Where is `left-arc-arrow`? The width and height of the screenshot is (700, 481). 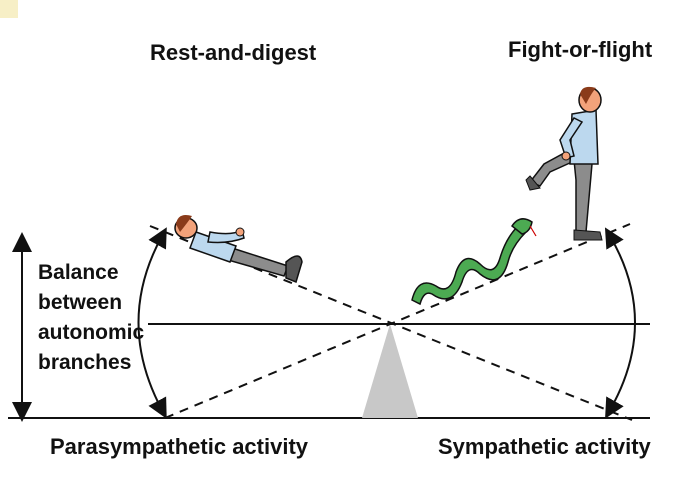 left-arc-arrow is located at coordinates (152, 323).